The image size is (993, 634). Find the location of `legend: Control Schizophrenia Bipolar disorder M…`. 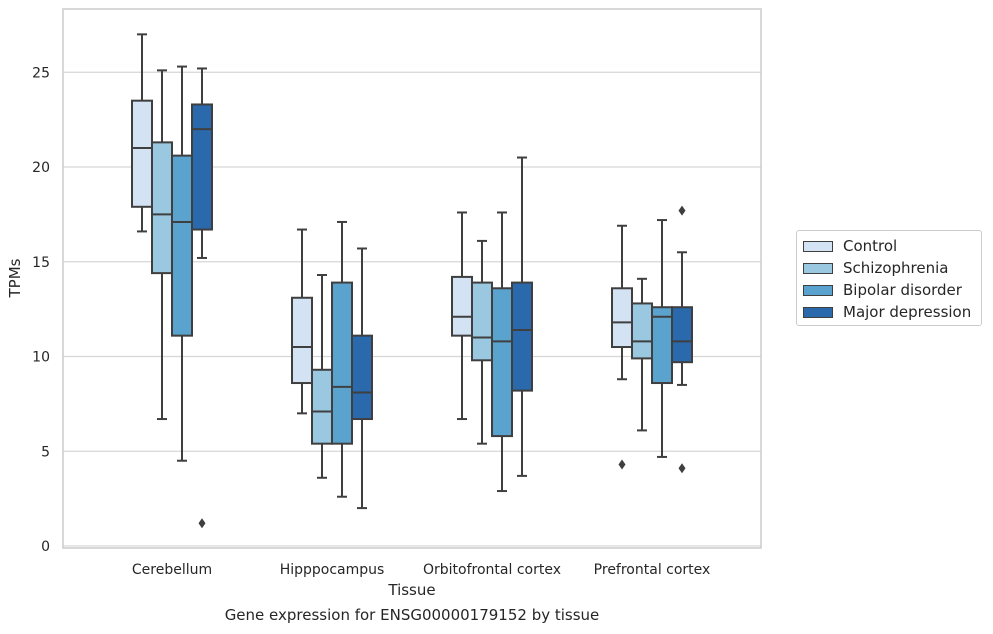

legend: Control Schizophrenia Bipolar disorder M… is located at coordinates (889, 278).